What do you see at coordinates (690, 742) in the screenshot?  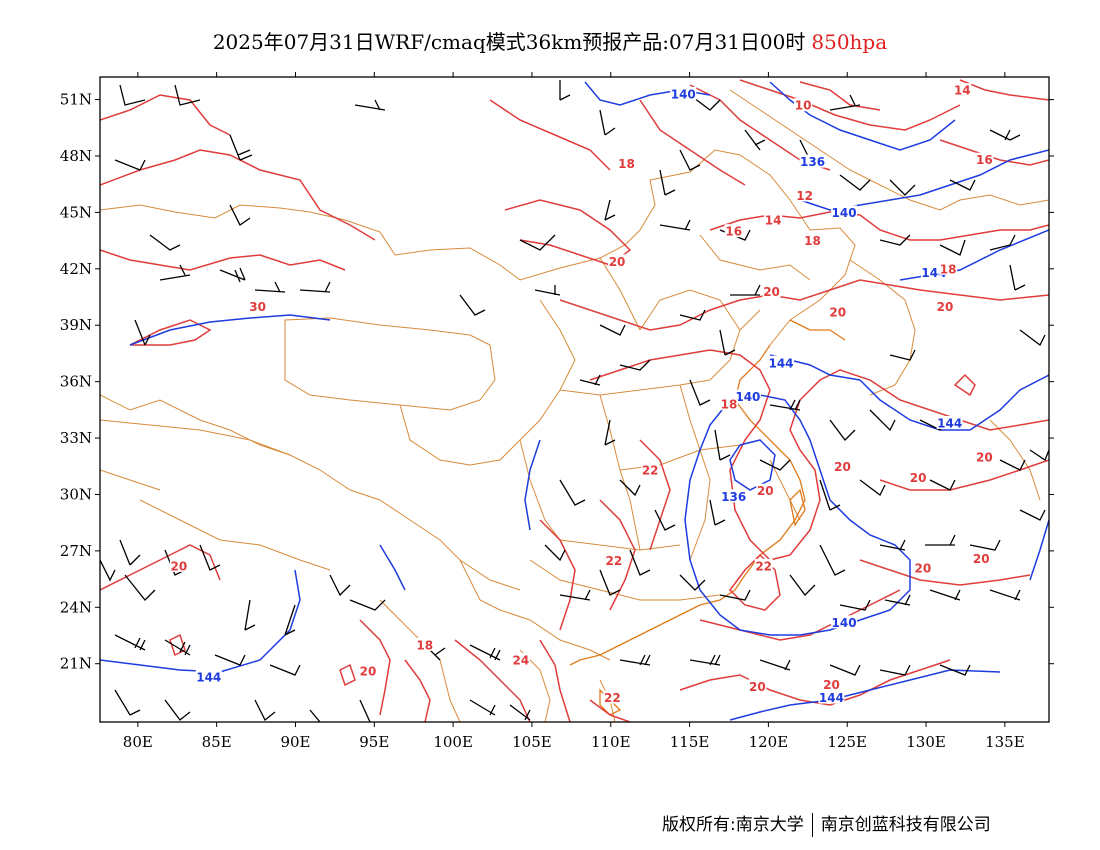 I see `lon-label: 115E` at bounding box center [690, 742].